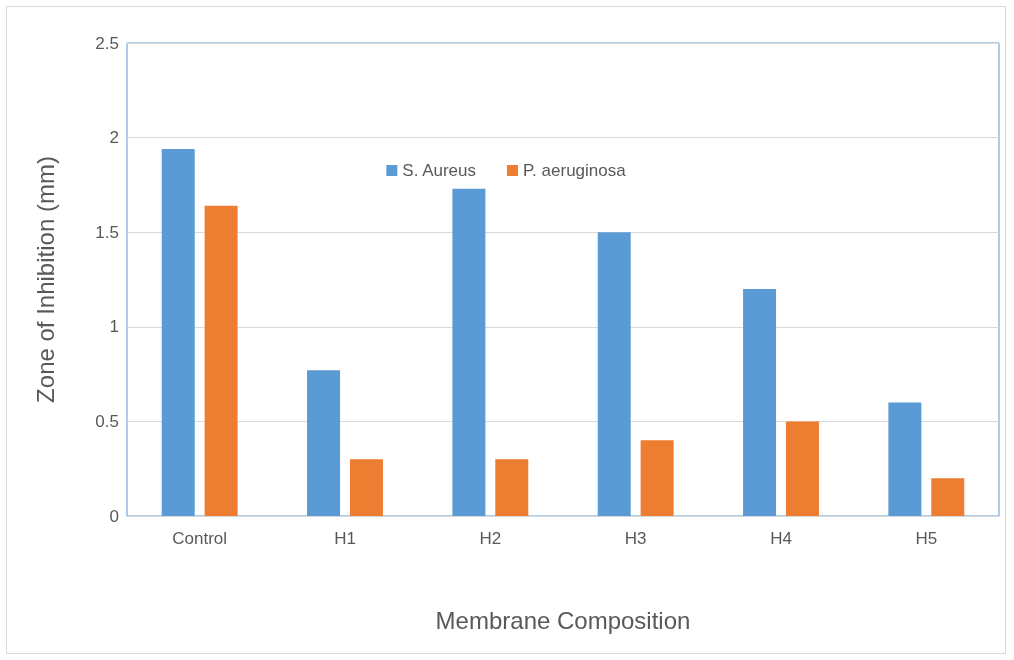 The height and width of the screenshot is (660, 1014). Describe the element at coordinates (114, 138) in the screenshot. I see `y-tick-label: 2` at that location.